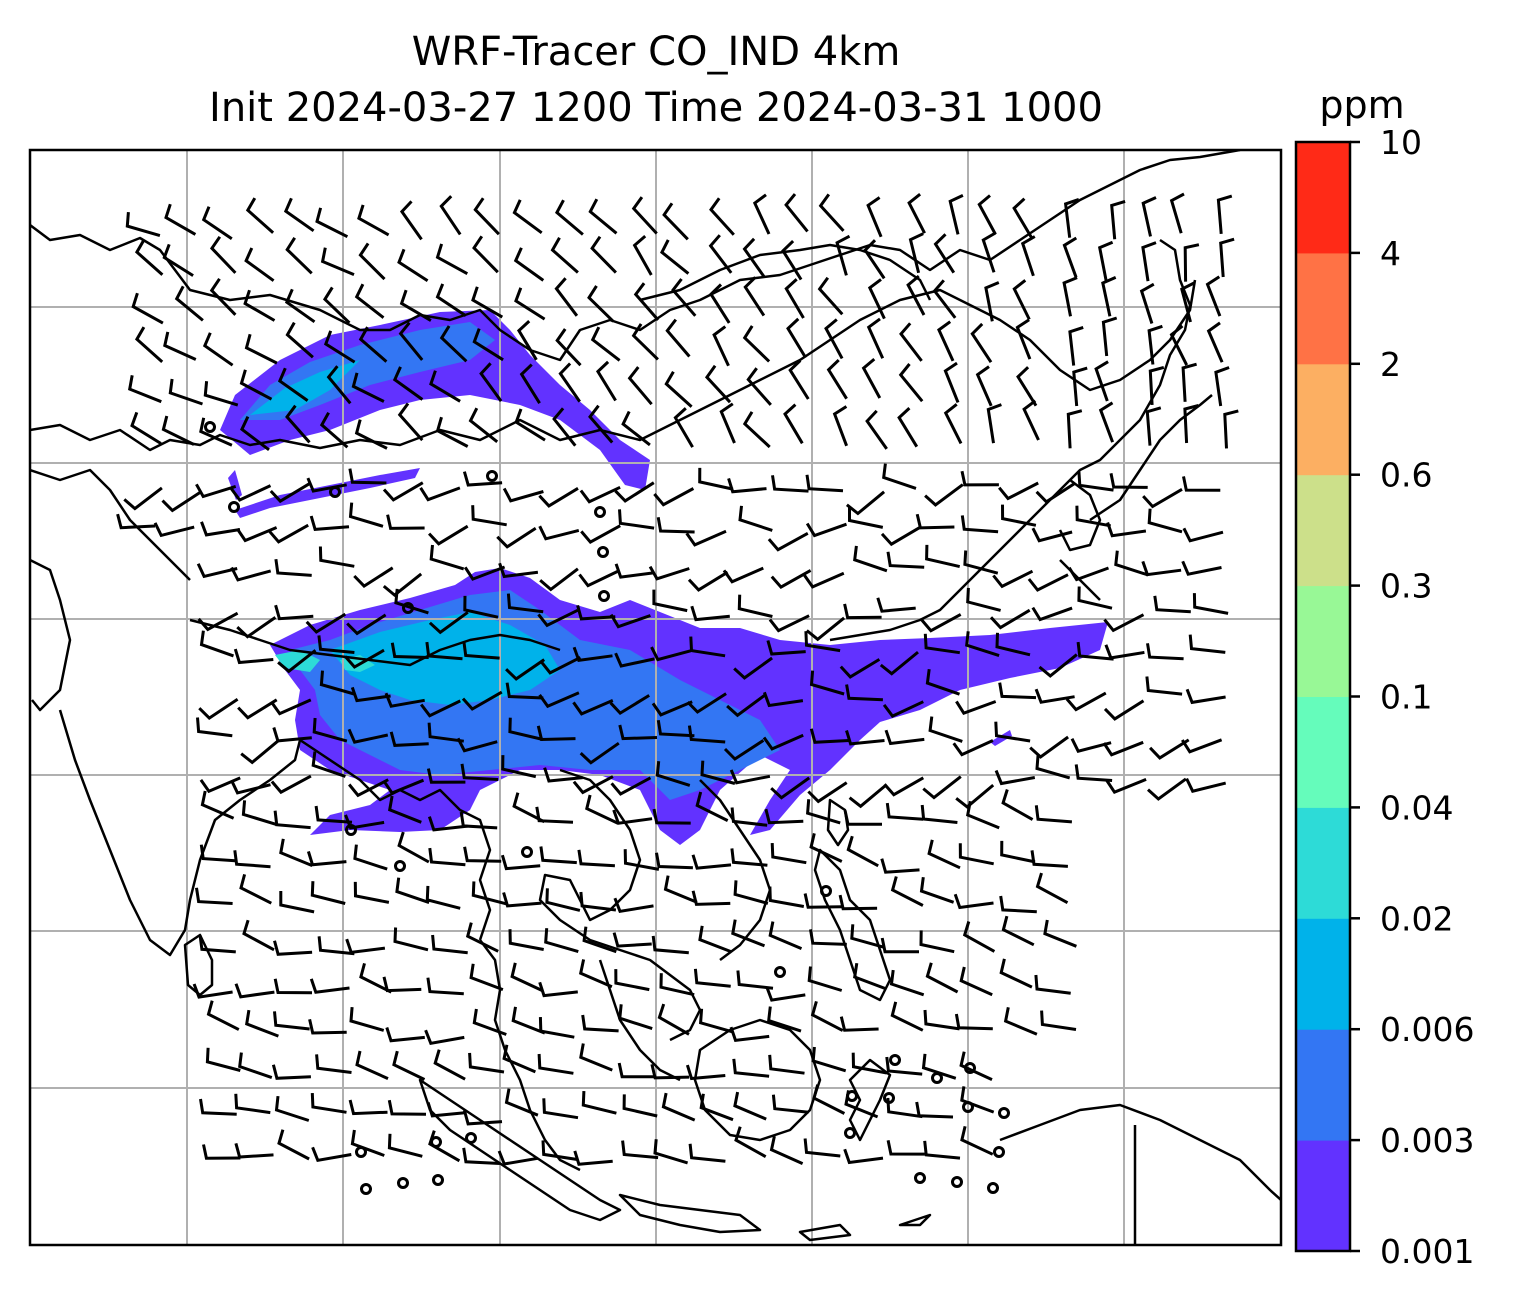  I want to click on colorbar-unit-label: ppm, so click(1361, 105).